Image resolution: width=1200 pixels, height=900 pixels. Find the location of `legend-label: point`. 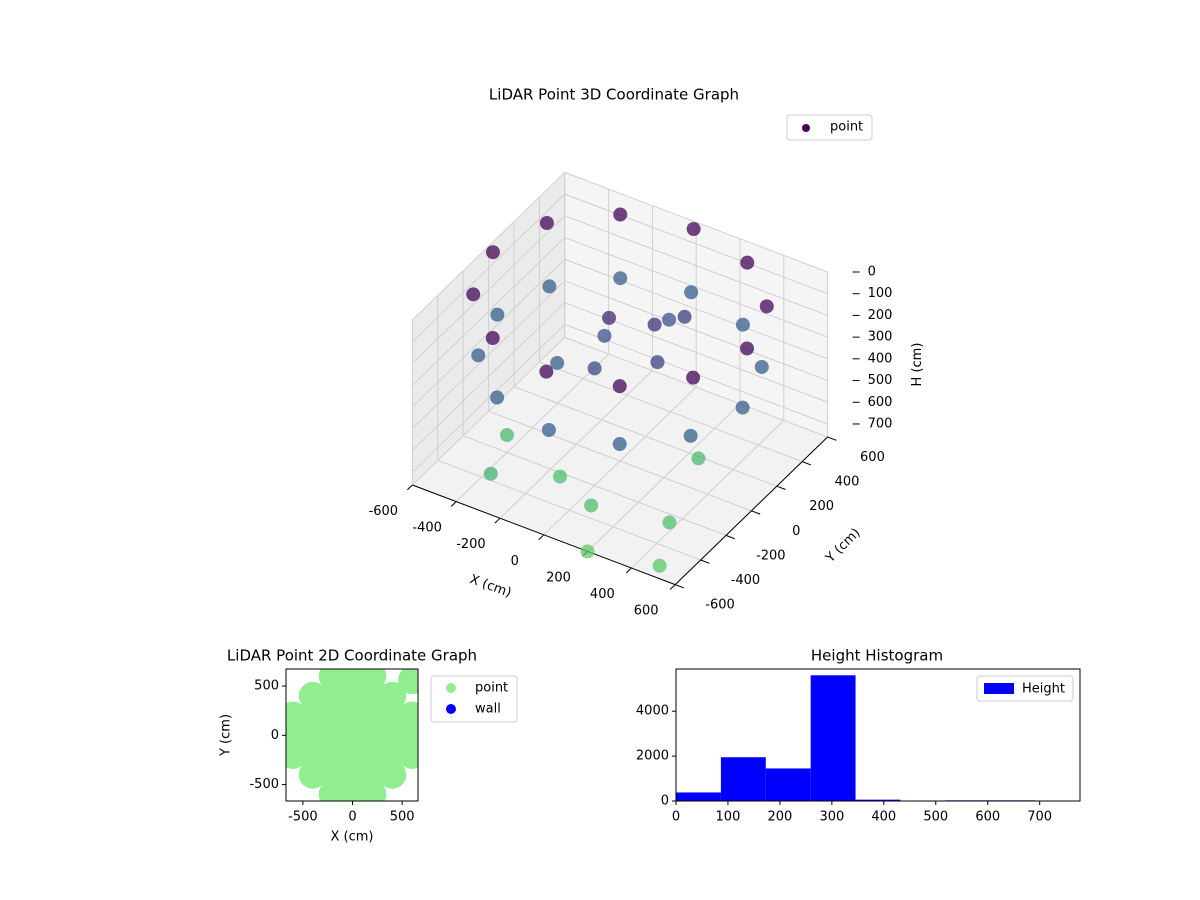

legend-label: point is located at coordinates (491, 688).